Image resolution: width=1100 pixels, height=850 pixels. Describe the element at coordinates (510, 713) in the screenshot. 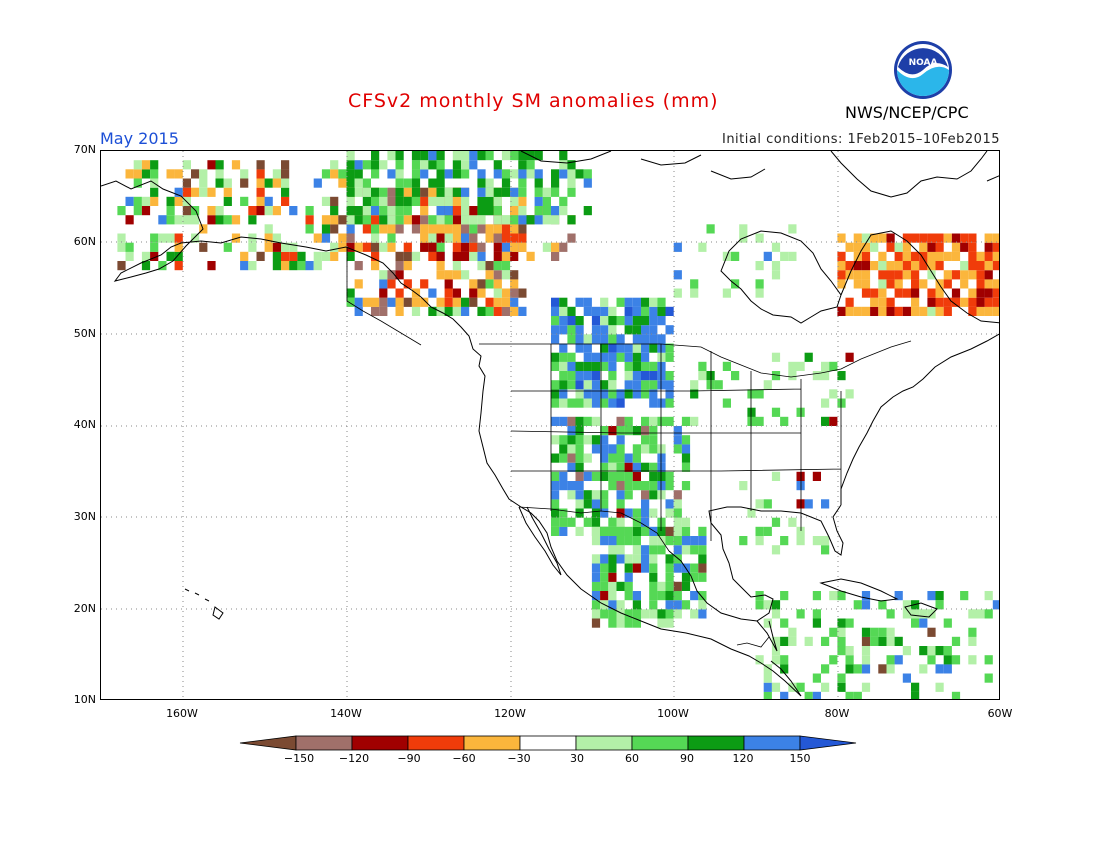

I see `lon-label-120w: 120W` at that location.